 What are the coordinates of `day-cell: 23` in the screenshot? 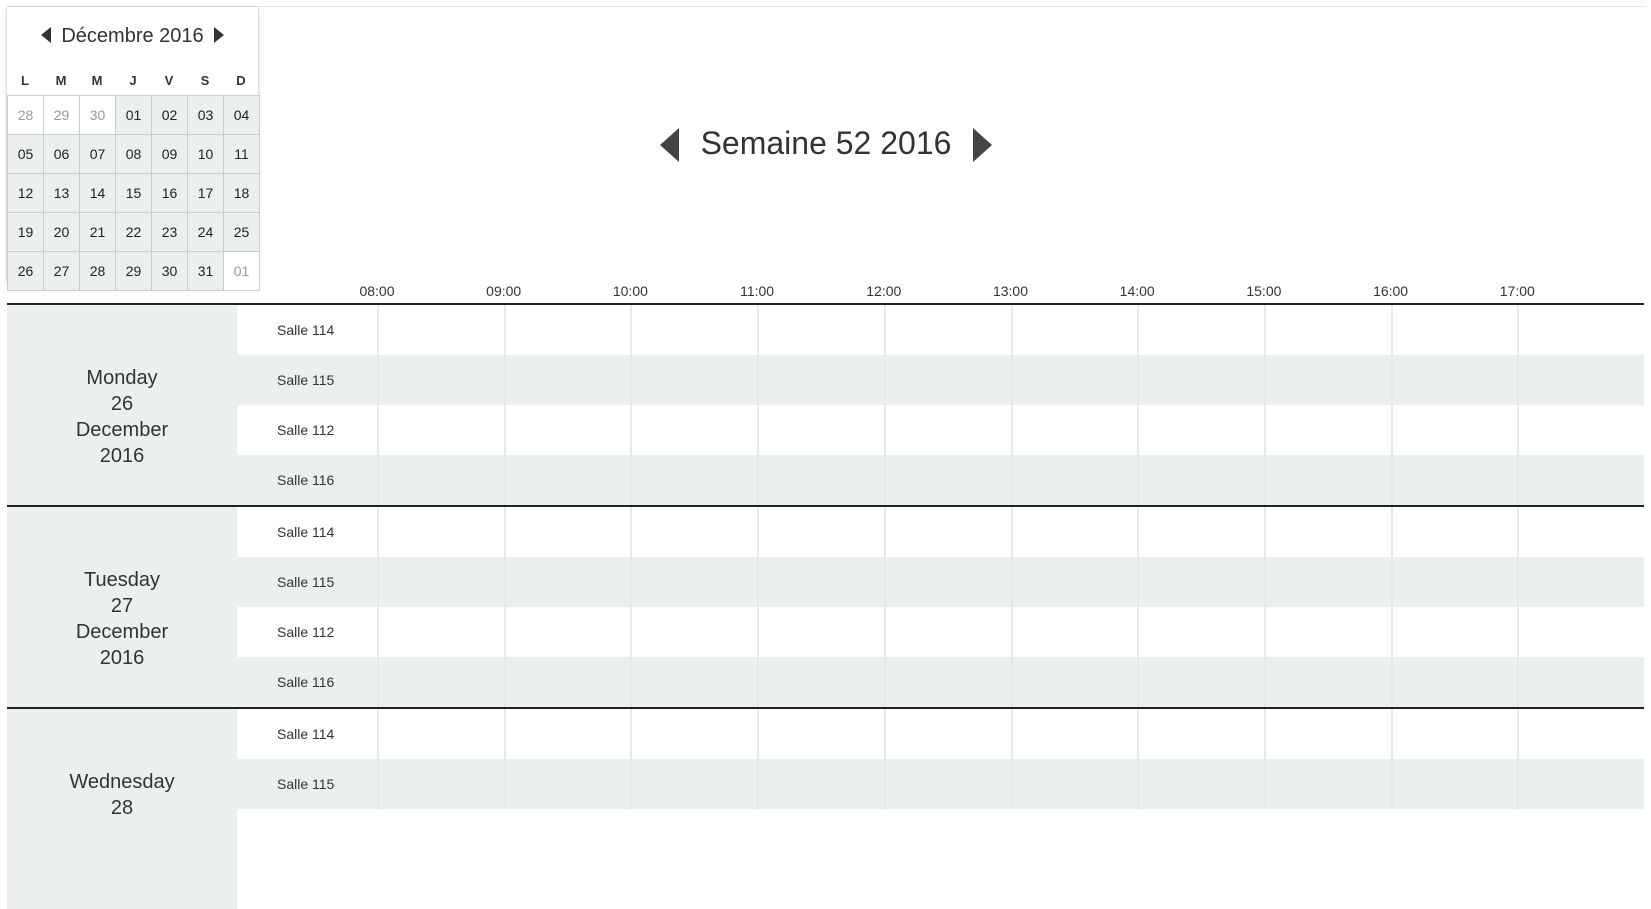 It's located at (169, 232).